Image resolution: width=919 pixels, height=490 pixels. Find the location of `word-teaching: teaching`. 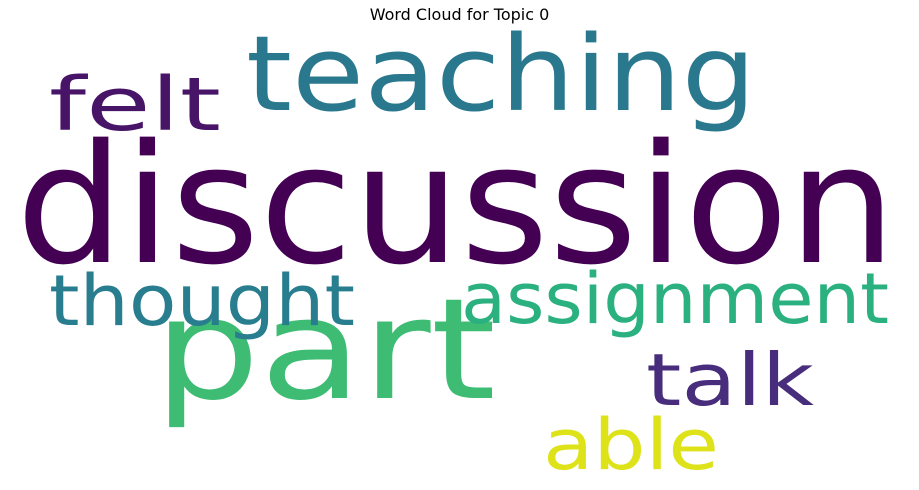

word-teaching: teaching is located at coordinates (501, 74).